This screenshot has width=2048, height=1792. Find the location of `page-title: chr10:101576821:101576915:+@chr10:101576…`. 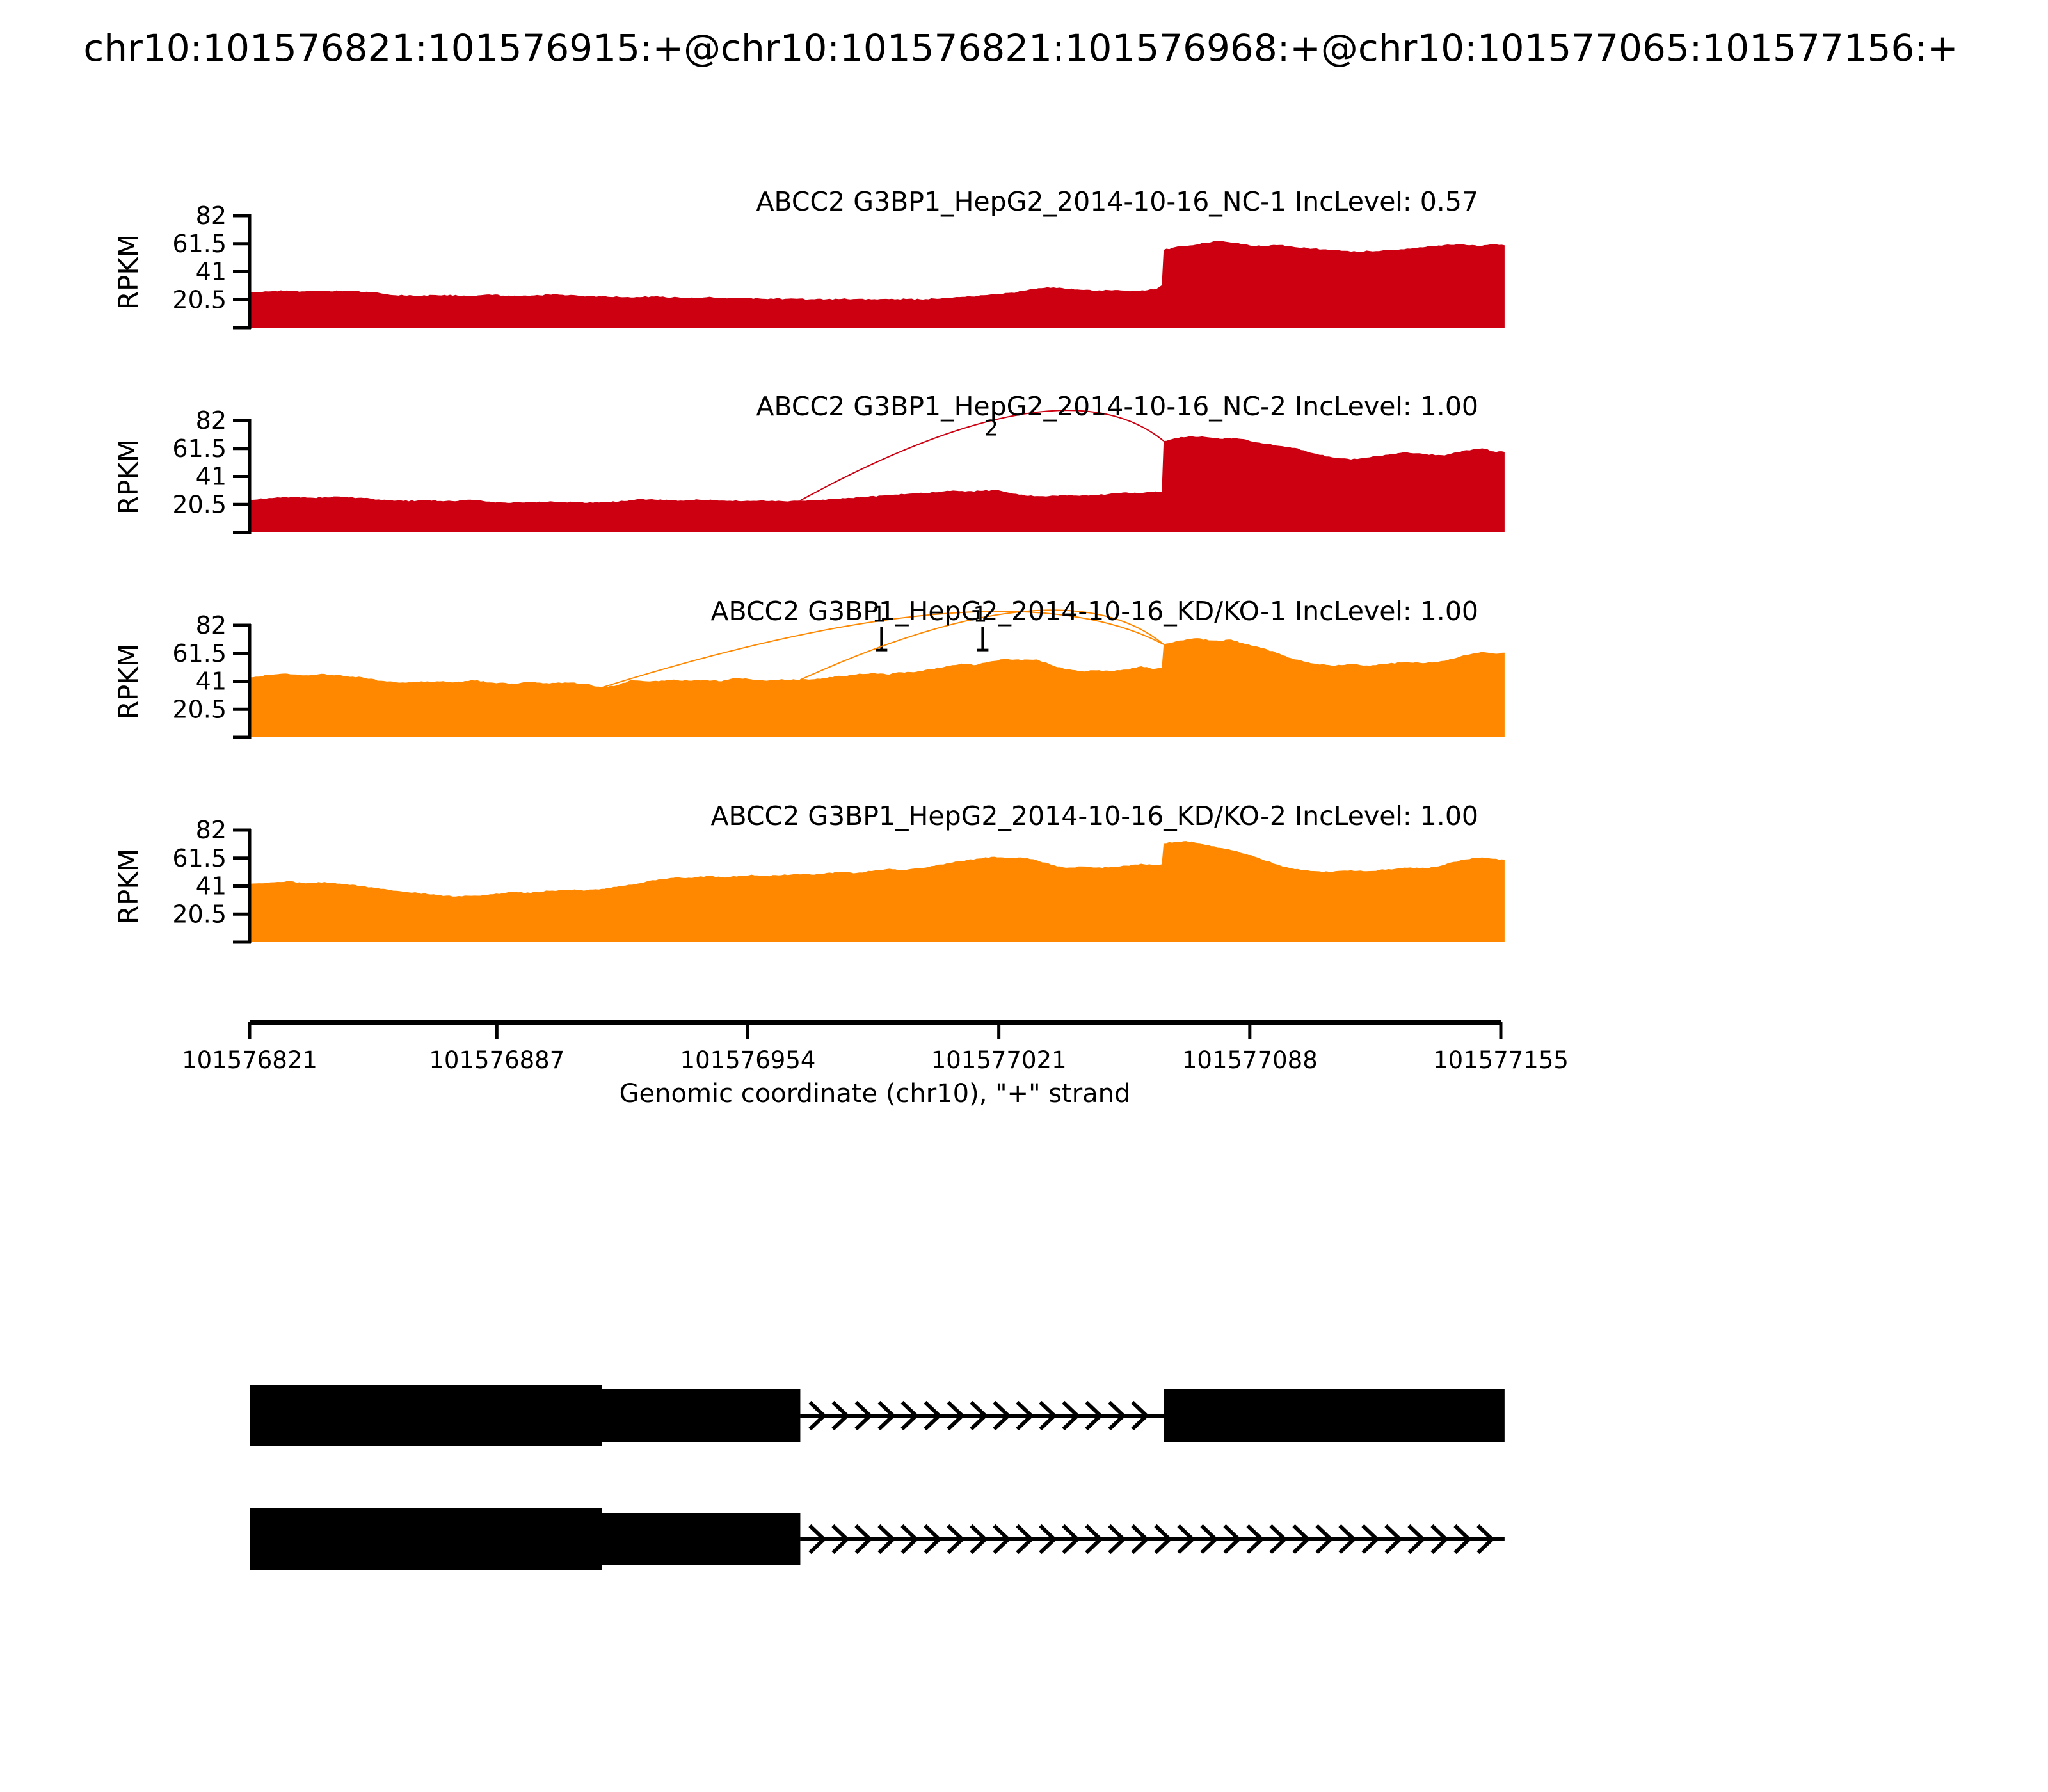

page-title: chr10:101576821:101576915:+@chr10:101576… is located at coordinates (1020, 48).